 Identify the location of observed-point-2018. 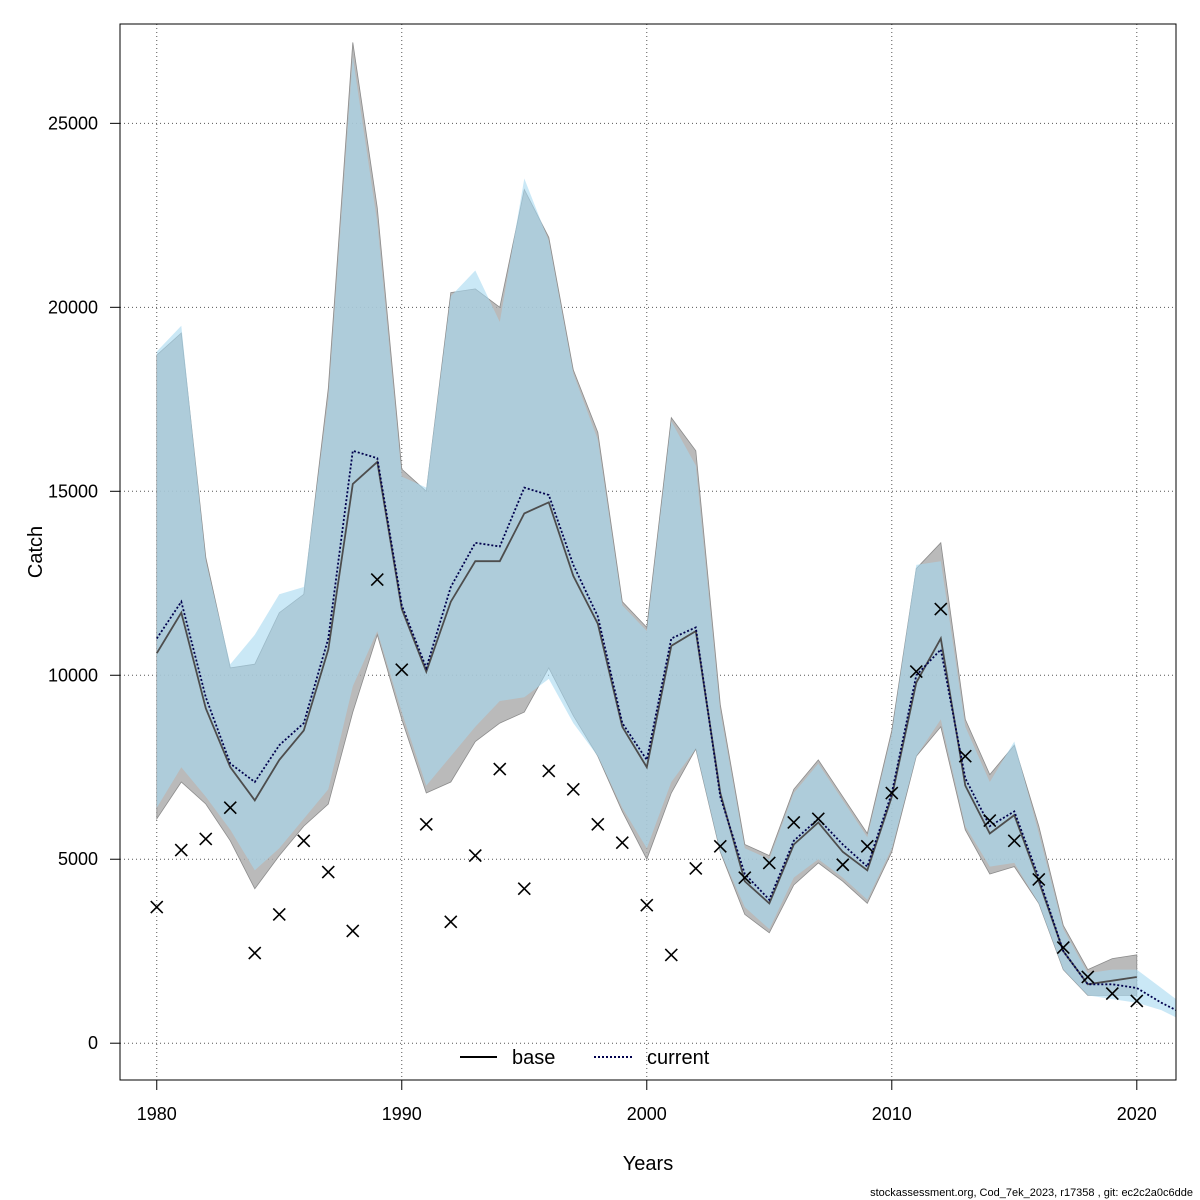
(1088, 977).